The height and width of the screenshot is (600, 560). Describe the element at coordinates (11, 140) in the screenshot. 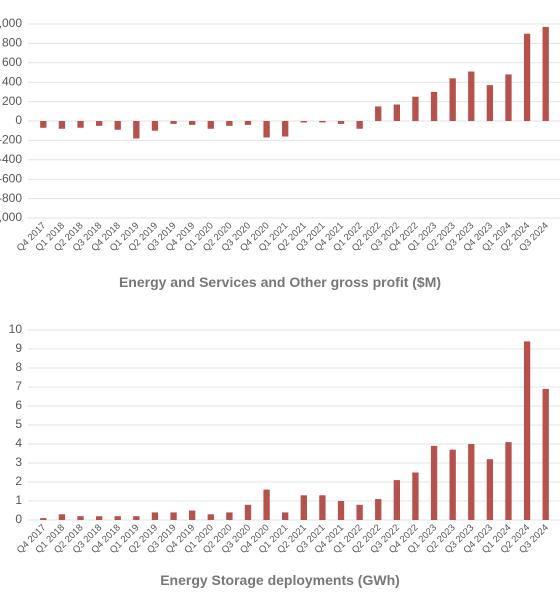

I see `y-tick-label: -200` at that location.